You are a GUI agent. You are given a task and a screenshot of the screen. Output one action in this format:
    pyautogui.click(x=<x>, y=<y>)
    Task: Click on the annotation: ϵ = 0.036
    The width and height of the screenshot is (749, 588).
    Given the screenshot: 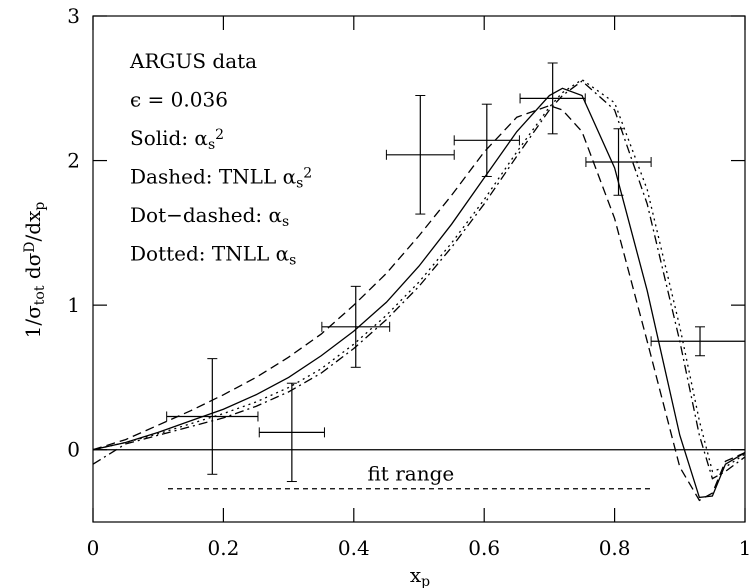 What is the action you would take?
    pyautogui.click(x=179, y=100)
    